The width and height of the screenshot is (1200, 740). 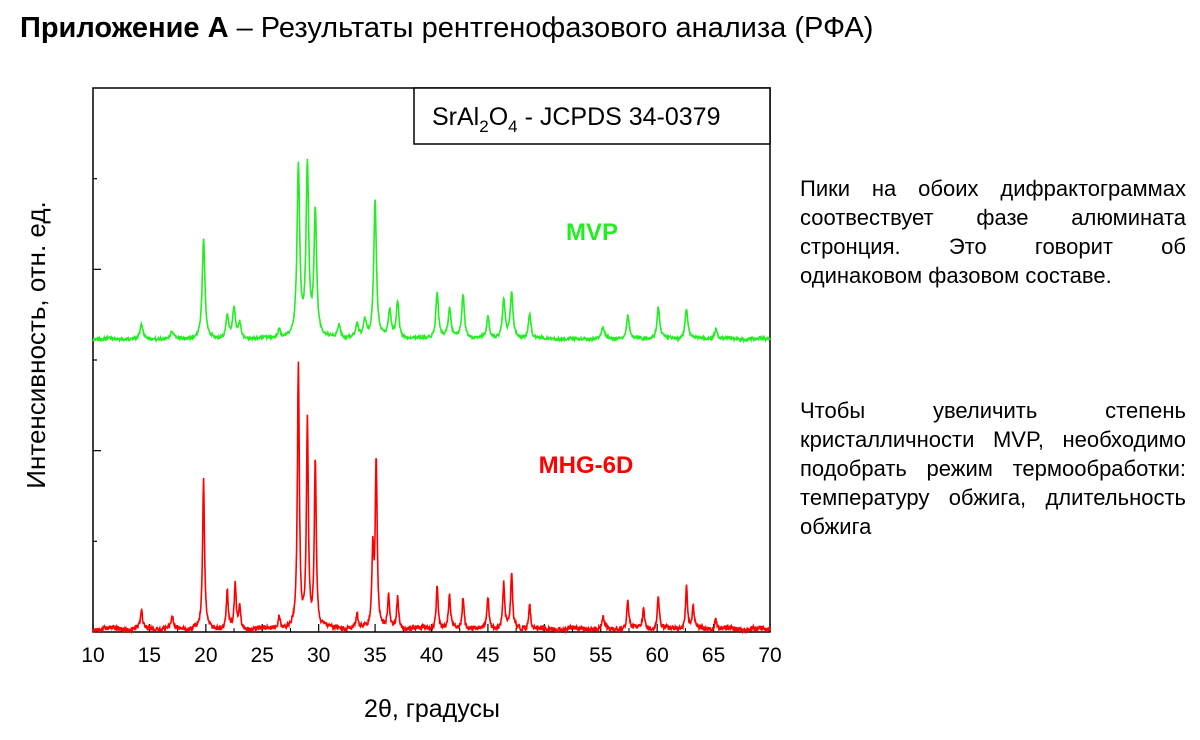 What do you see at coordinates (592, 232) in the screenshot?
I see `series-label-0: MVP` at bounding box center [592, 232].